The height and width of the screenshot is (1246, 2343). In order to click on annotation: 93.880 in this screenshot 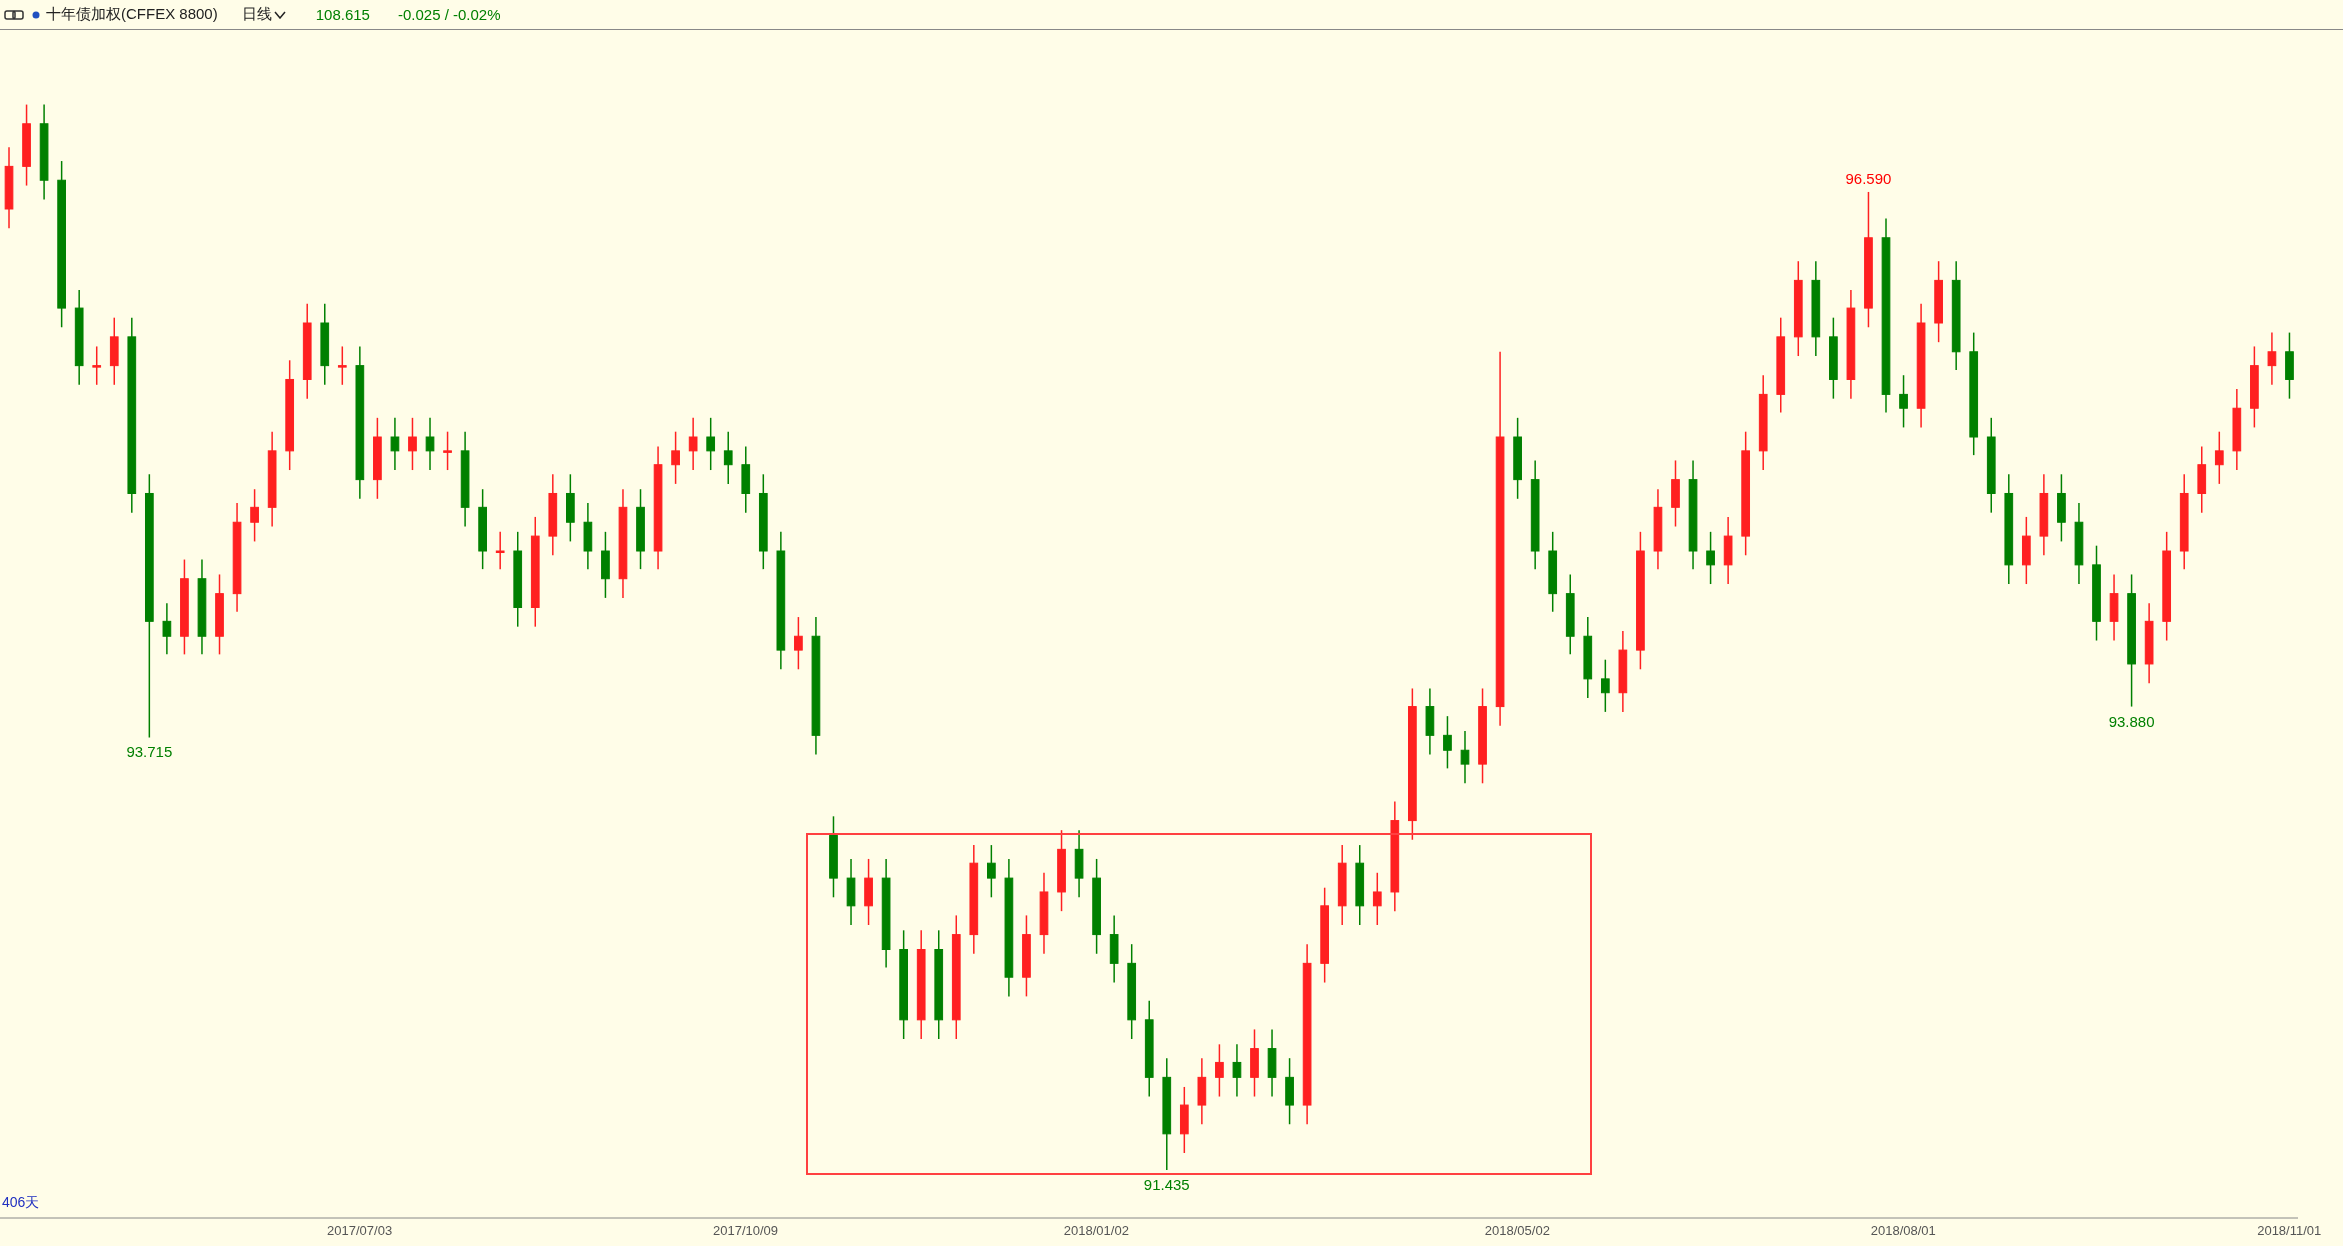, I will do `click(2131, 721)`.